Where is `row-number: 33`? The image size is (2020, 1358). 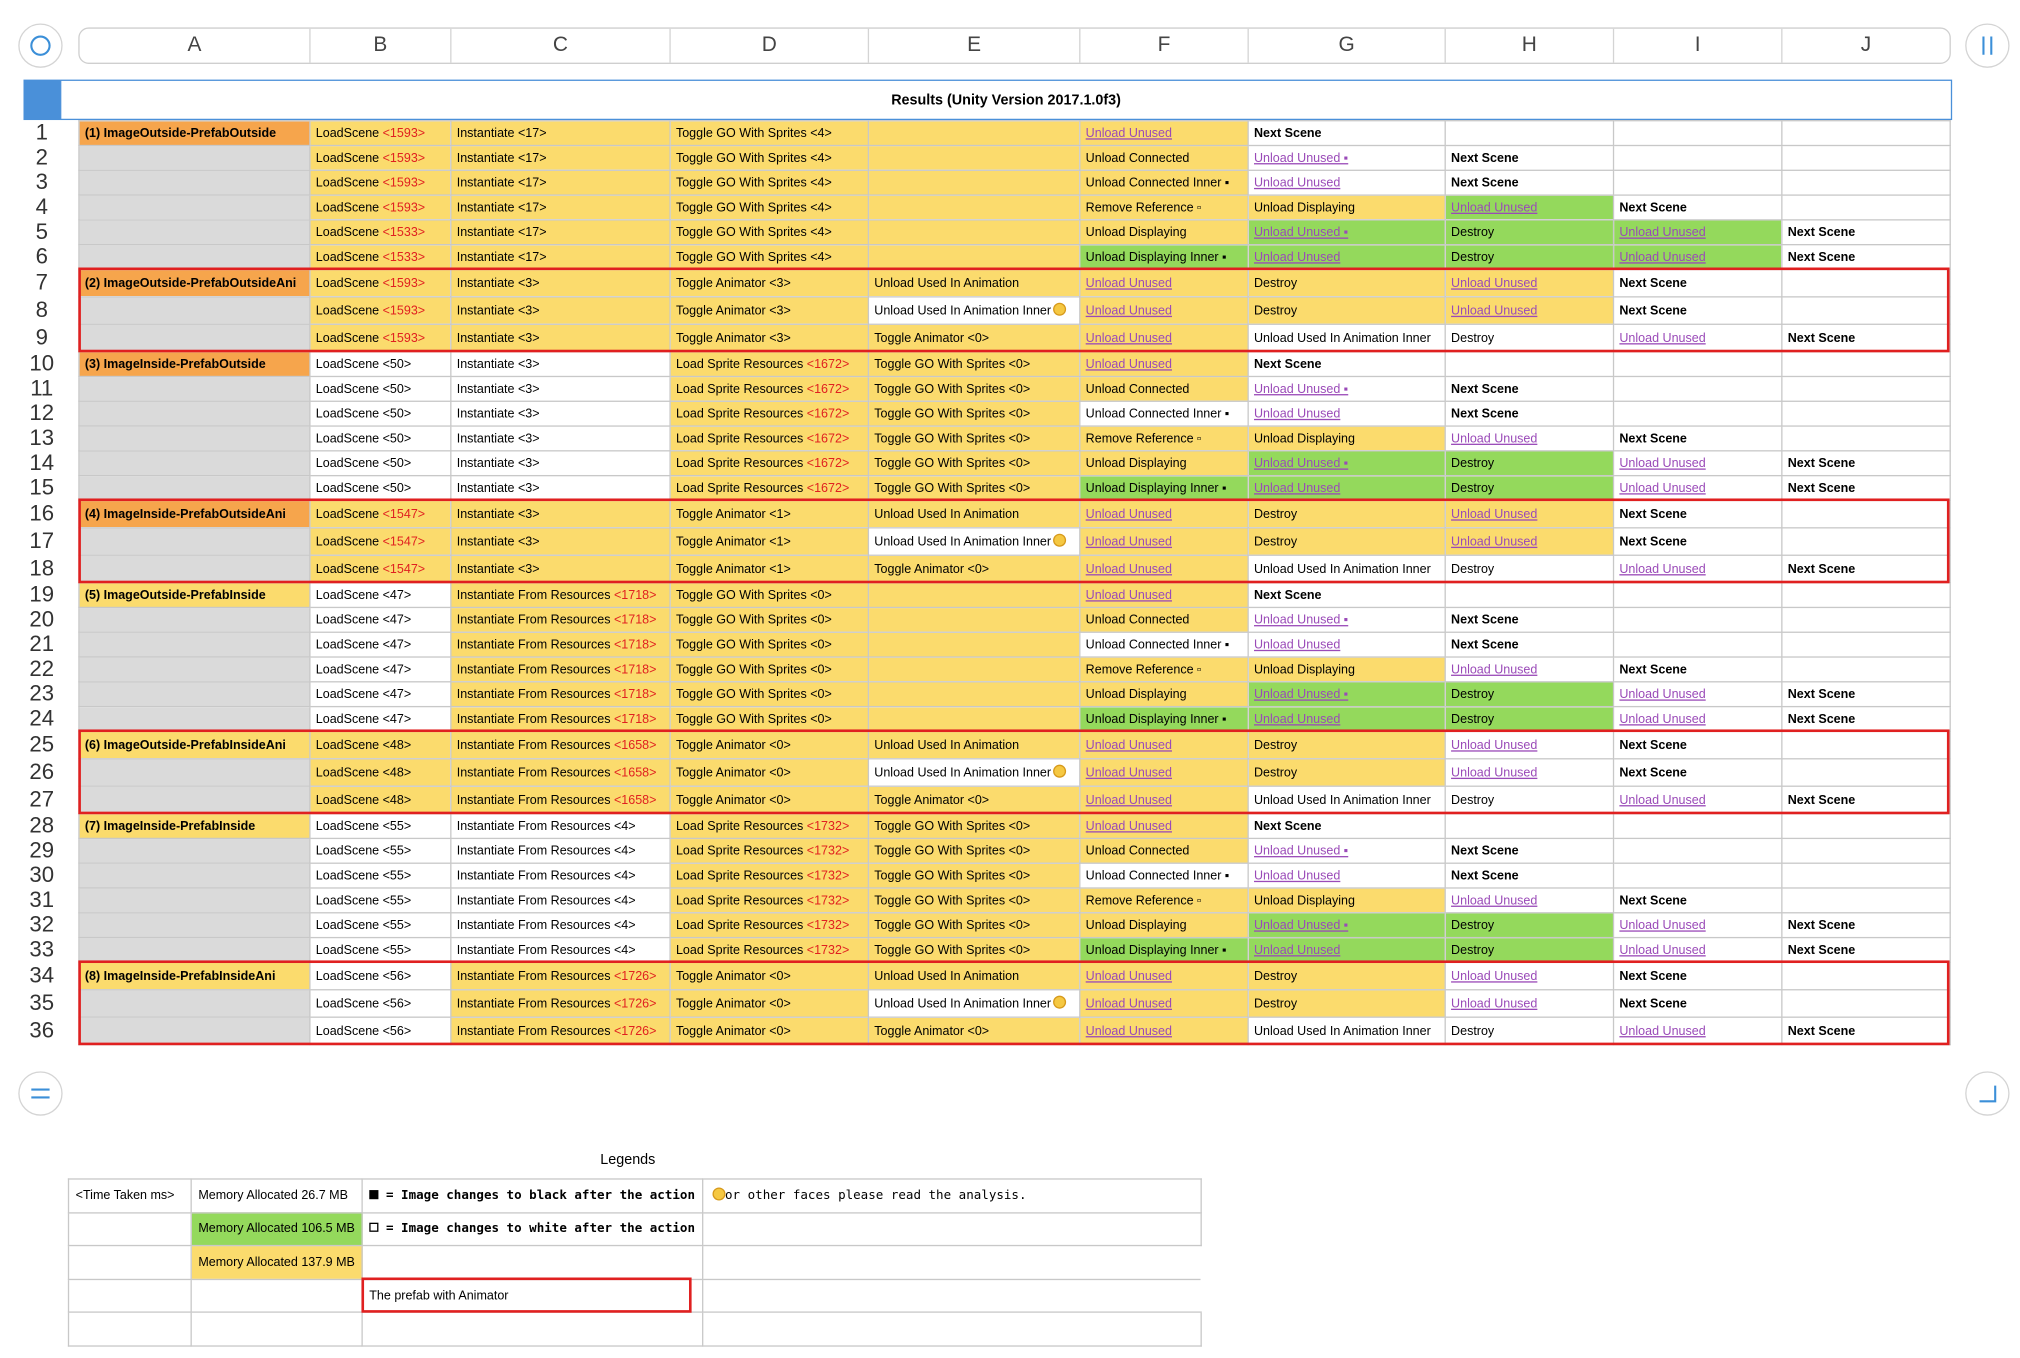 row-number: 33 is located at coordinates (42, 949).